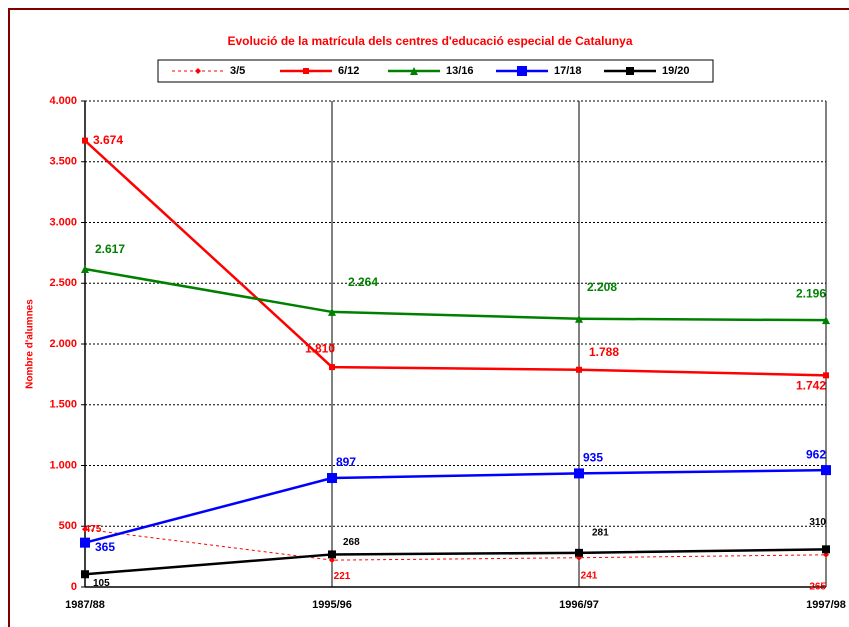  Describe the element at coordinates (63, 162) in the screenshot. I see `y-tick-label: 3.500` at that location.